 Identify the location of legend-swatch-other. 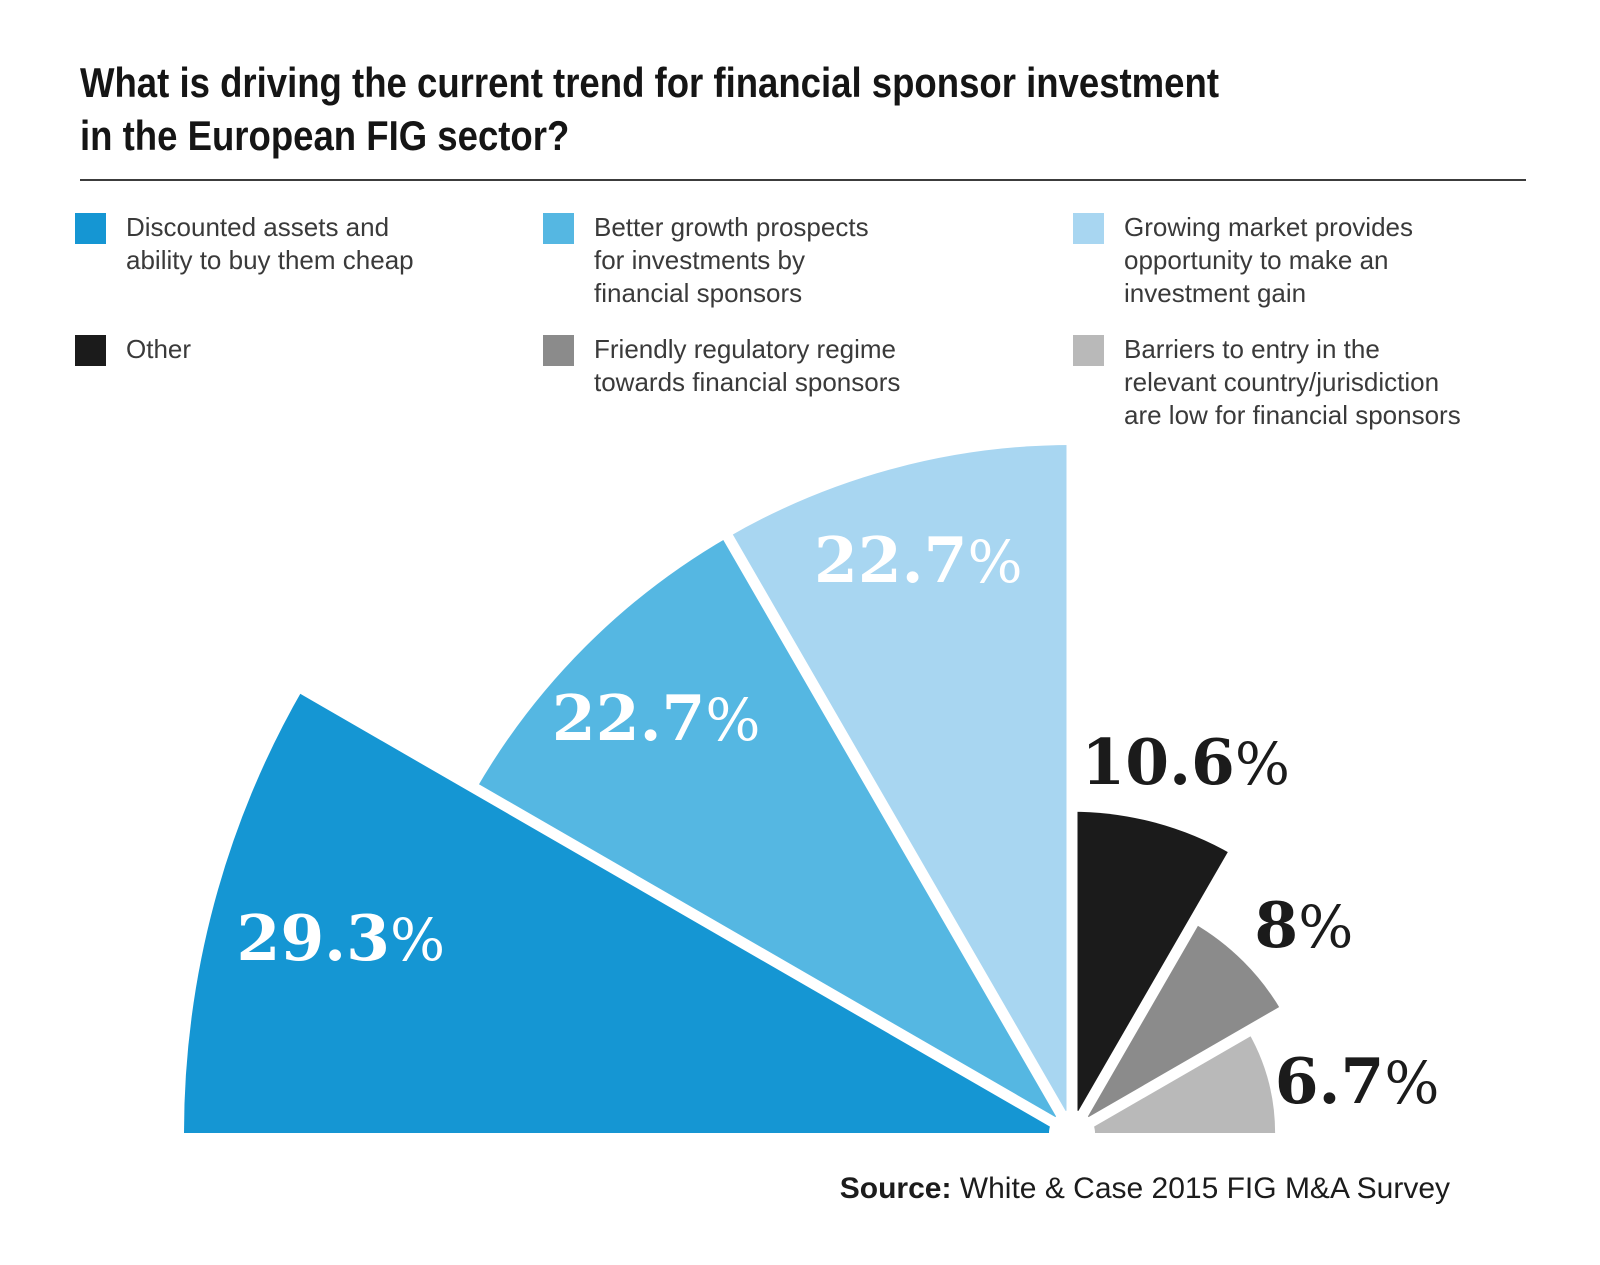
(90, 350).